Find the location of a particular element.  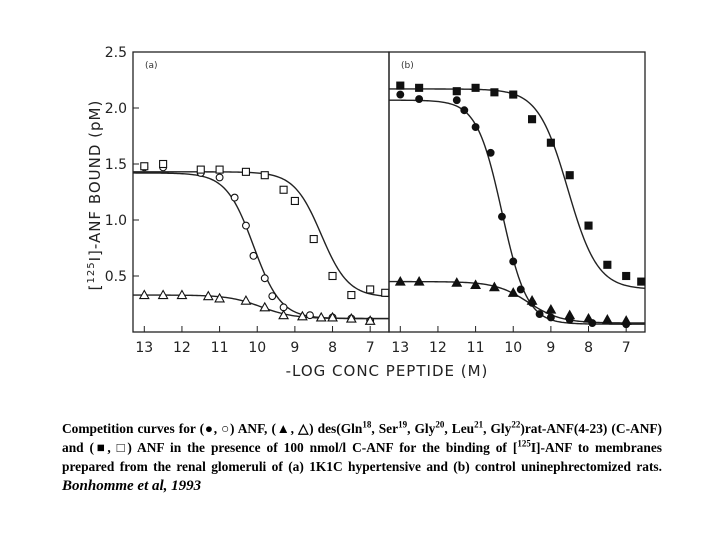

citation: Bonhomme et al, 1993 is located at coordinates (132, 486).